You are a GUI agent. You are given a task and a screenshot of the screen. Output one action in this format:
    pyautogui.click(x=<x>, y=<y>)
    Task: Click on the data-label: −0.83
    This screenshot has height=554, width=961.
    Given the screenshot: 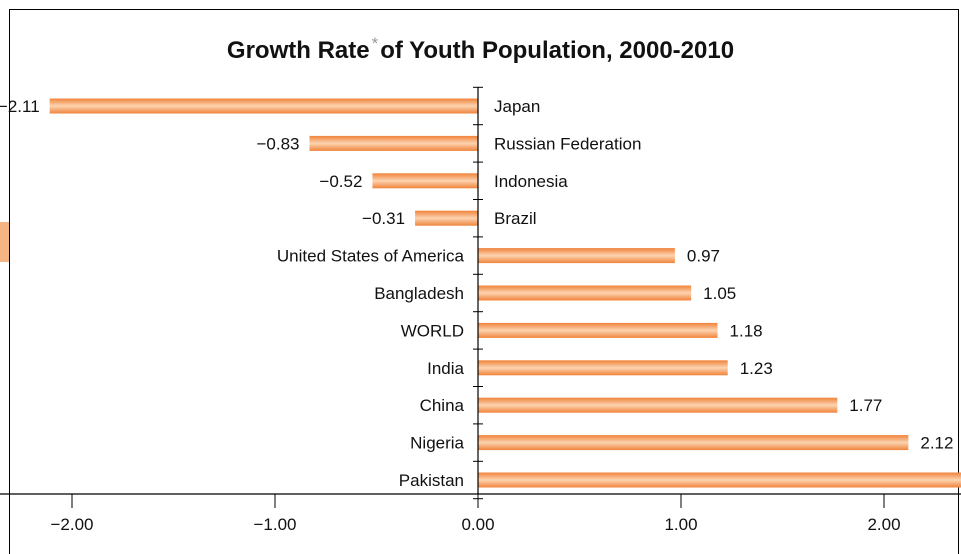 What is the action you would take?
    pyautogui.click(x=277, y=143)
    